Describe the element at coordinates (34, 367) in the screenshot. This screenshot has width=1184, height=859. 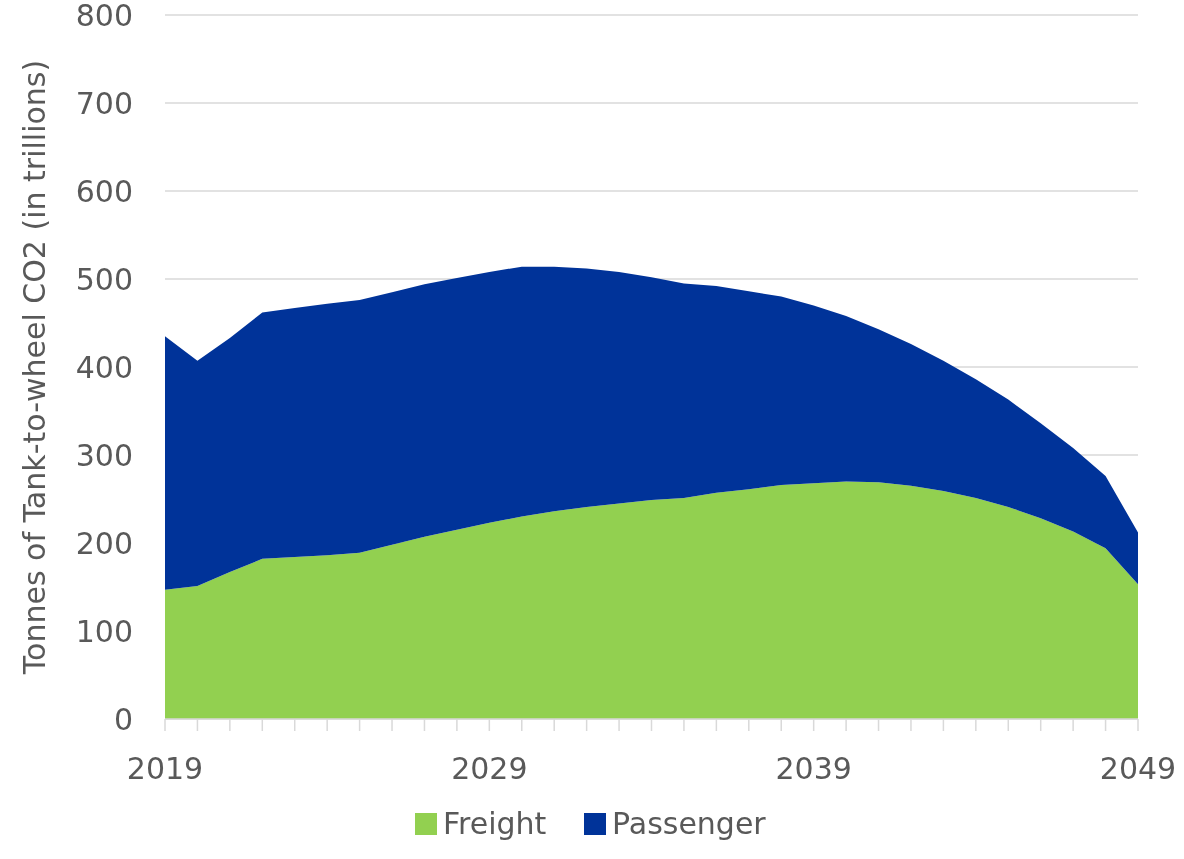
I see `y-axis-title: Tonnes of Tank-to-wheel CO2 (in trillions)` at that location.